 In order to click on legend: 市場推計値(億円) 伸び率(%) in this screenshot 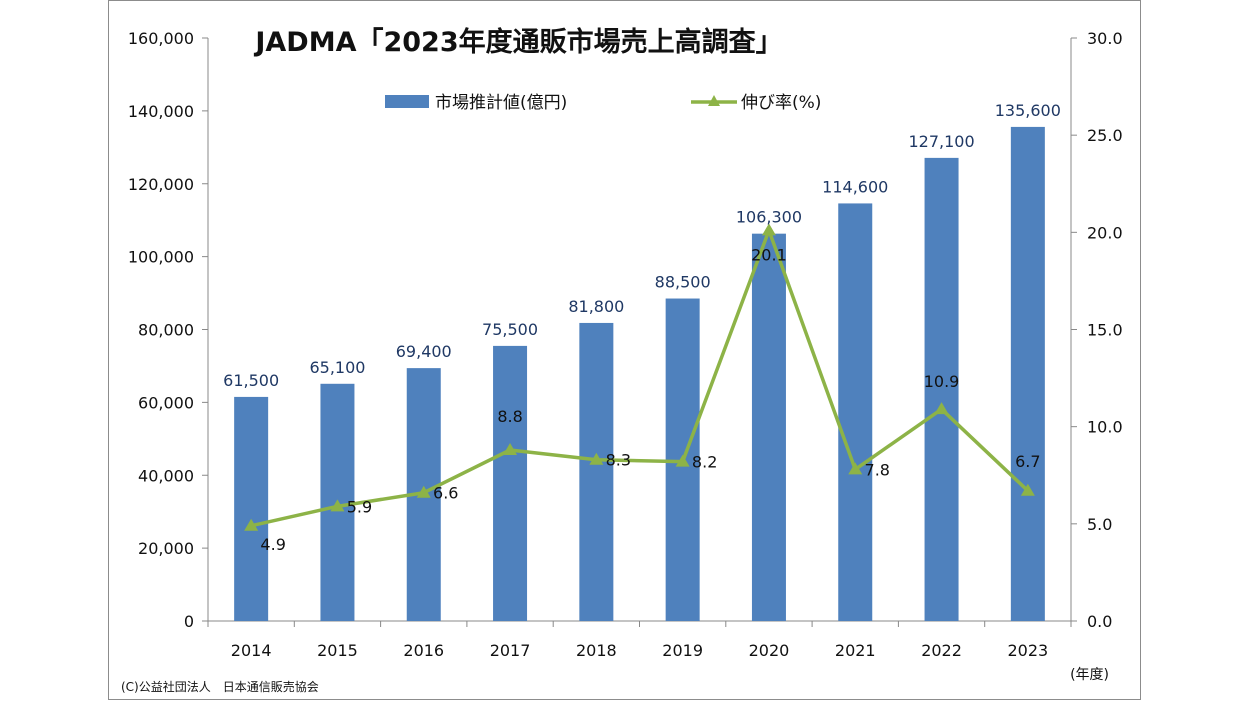, I will do `click(603, 103)`.